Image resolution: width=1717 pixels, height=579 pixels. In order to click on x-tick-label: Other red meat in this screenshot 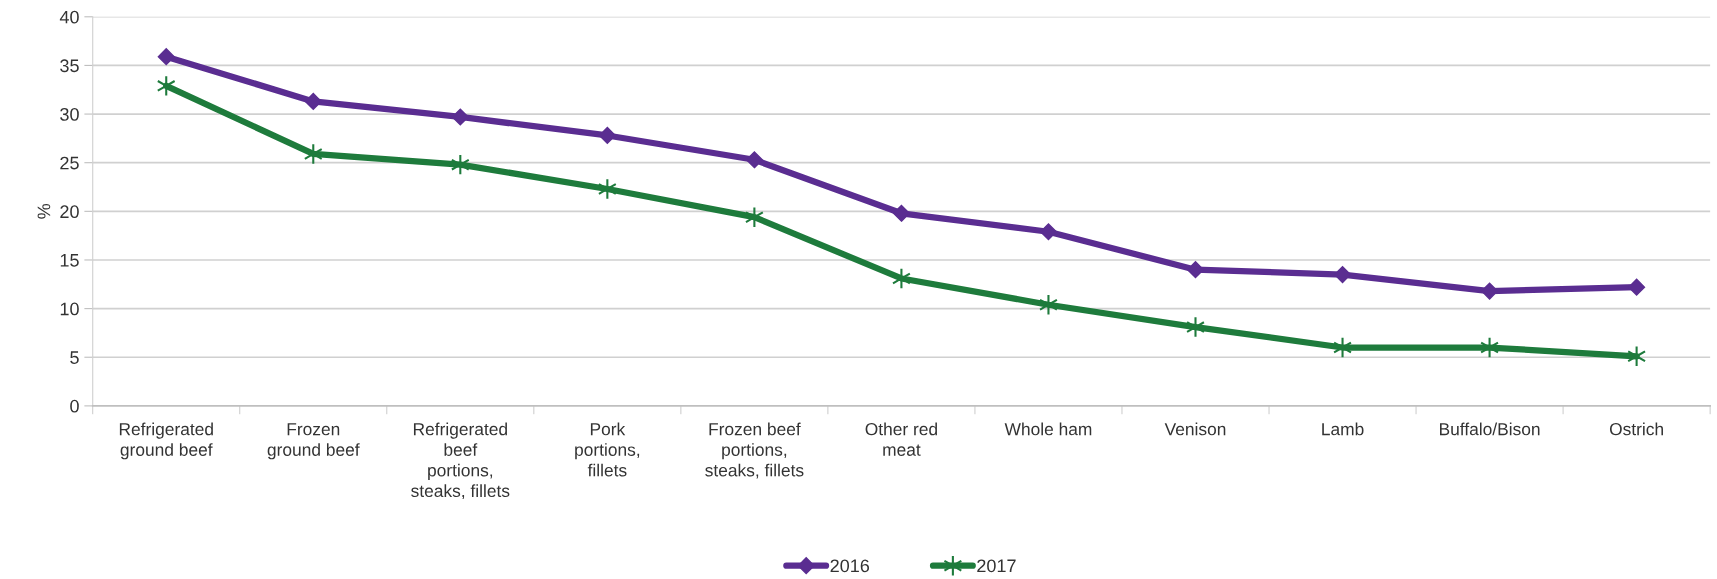, I will do `click(901, 439)`.